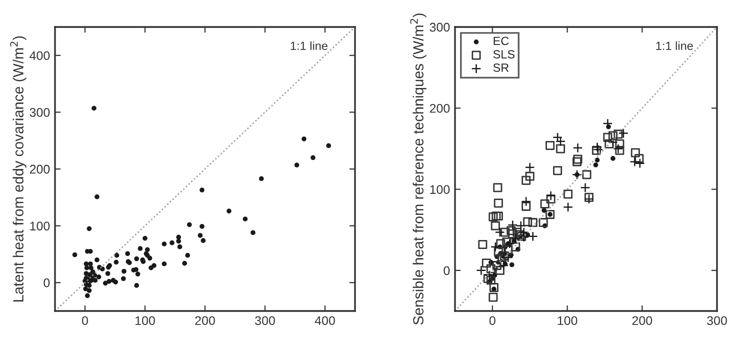 The height and width of the screenshot is (337, 734). What do you see at coordinates (18, 169) in the screenshot?
I see `y-axis-title: Latent heat from eddy covariance (W/m$^{2}$)` at bounding box center [18, 169].